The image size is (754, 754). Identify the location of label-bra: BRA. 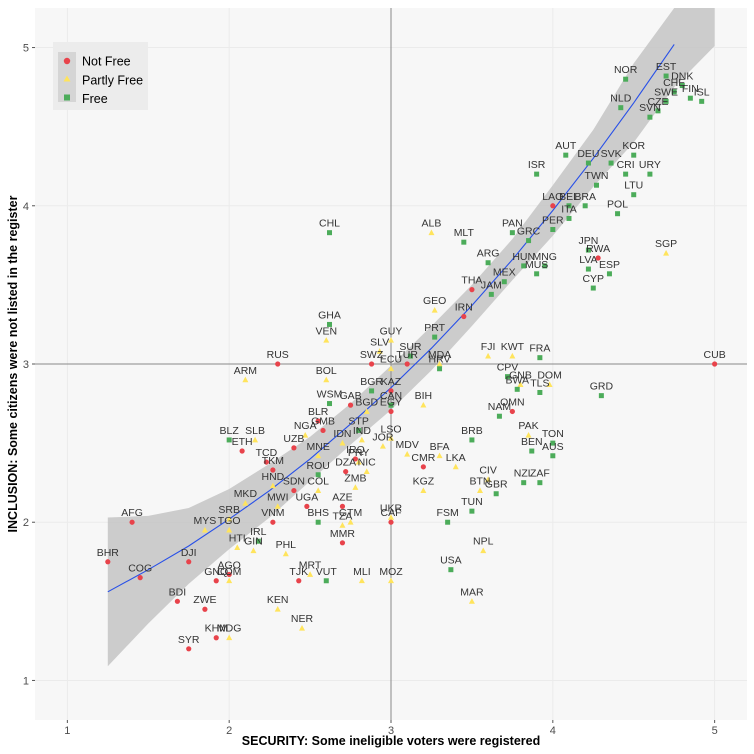
(585, 197).